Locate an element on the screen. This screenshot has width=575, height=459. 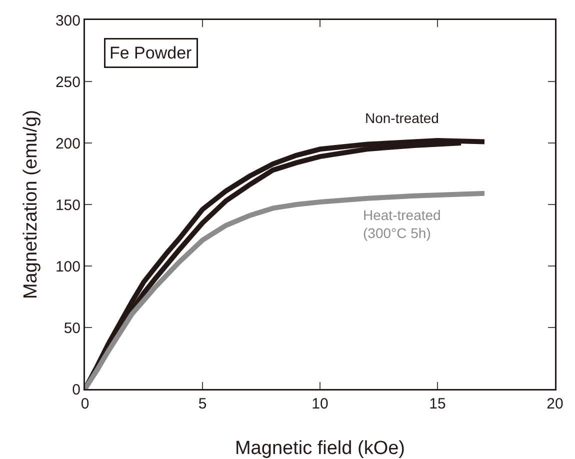
x-tick-label: 5 is located at coordinates (202, 404).